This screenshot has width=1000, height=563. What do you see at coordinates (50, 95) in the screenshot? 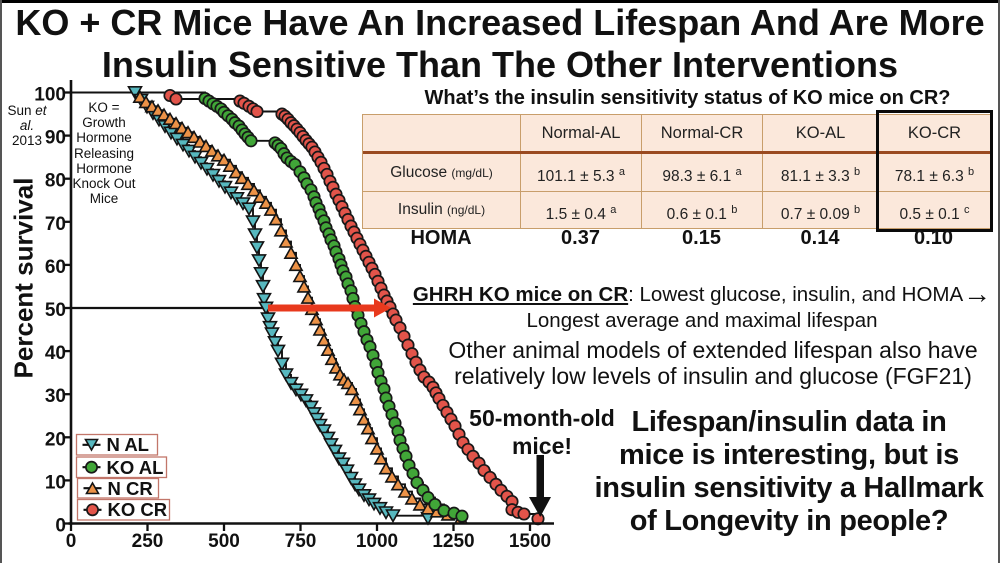
I see `svg-text: 100` at bounding box center [50, 95].